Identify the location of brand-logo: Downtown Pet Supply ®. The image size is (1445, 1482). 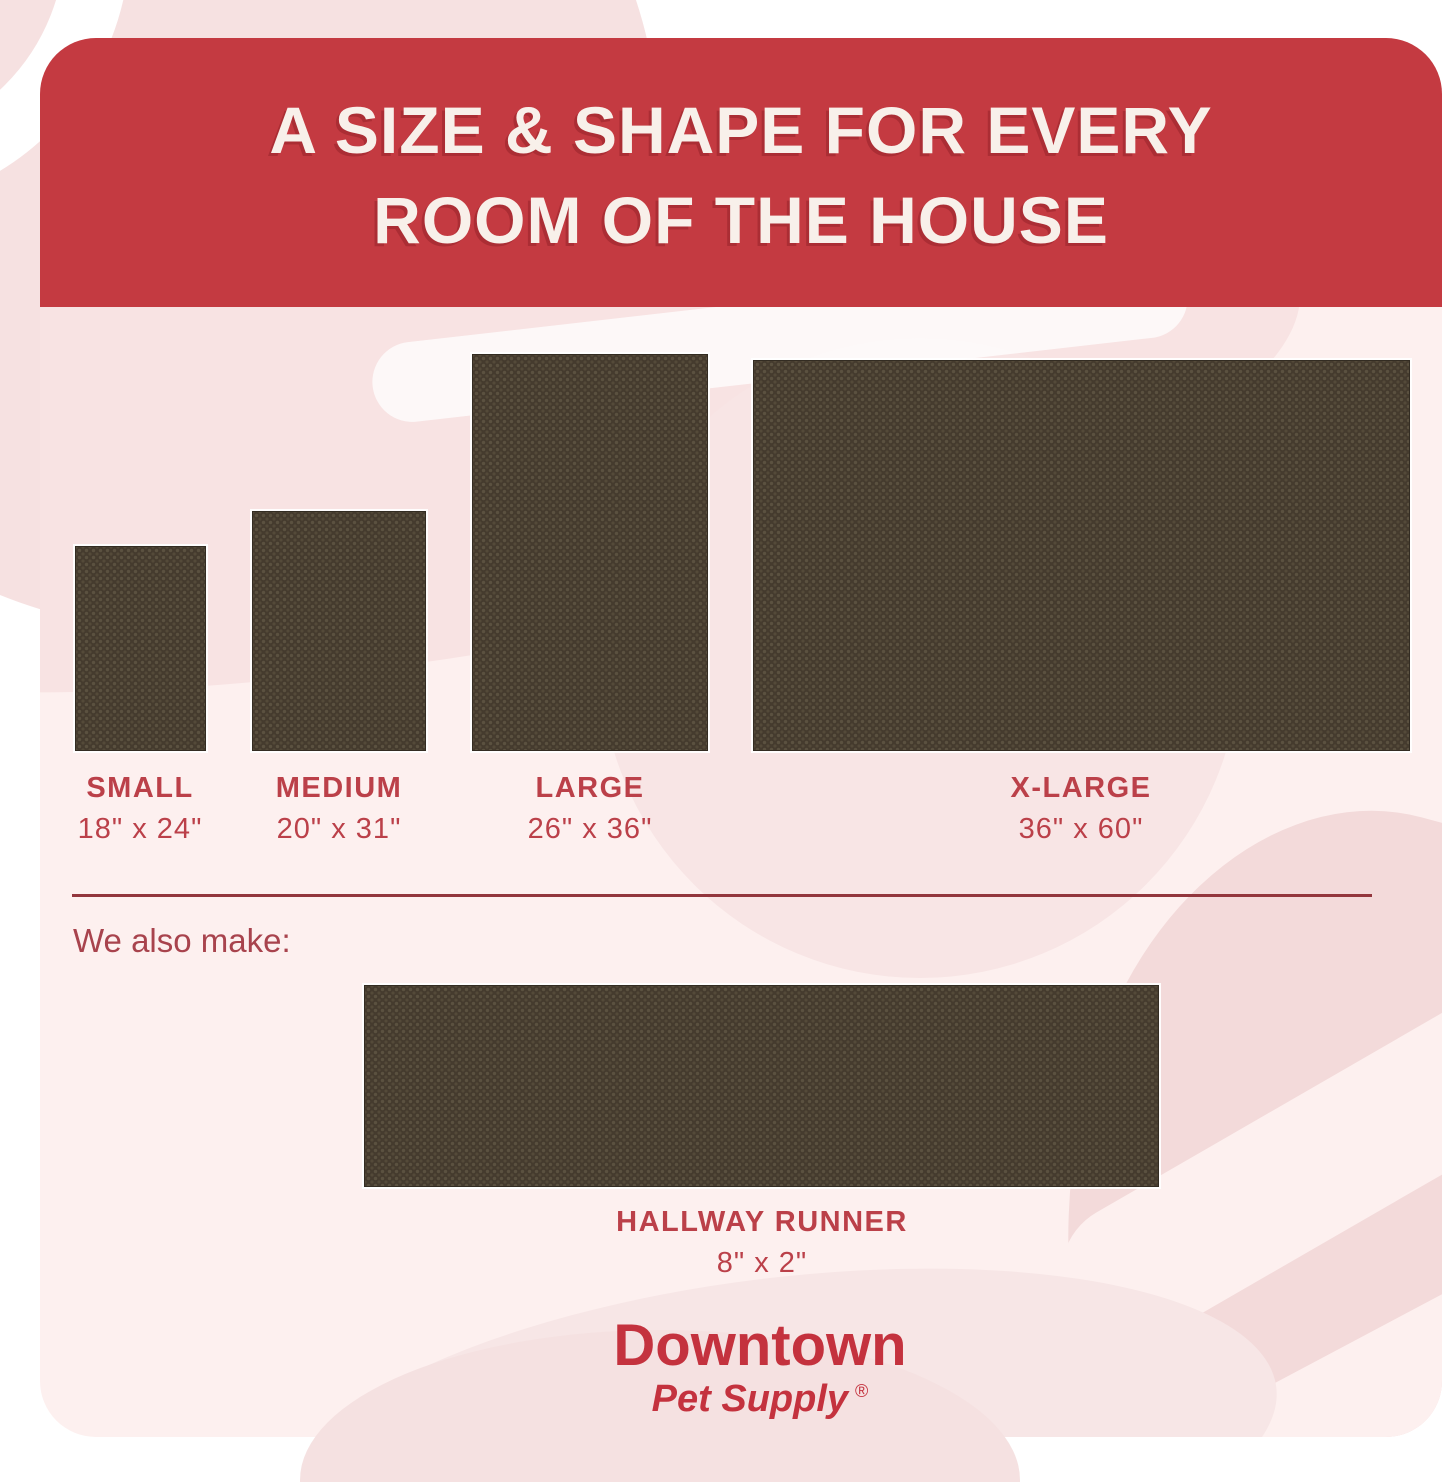
(760, 1368).